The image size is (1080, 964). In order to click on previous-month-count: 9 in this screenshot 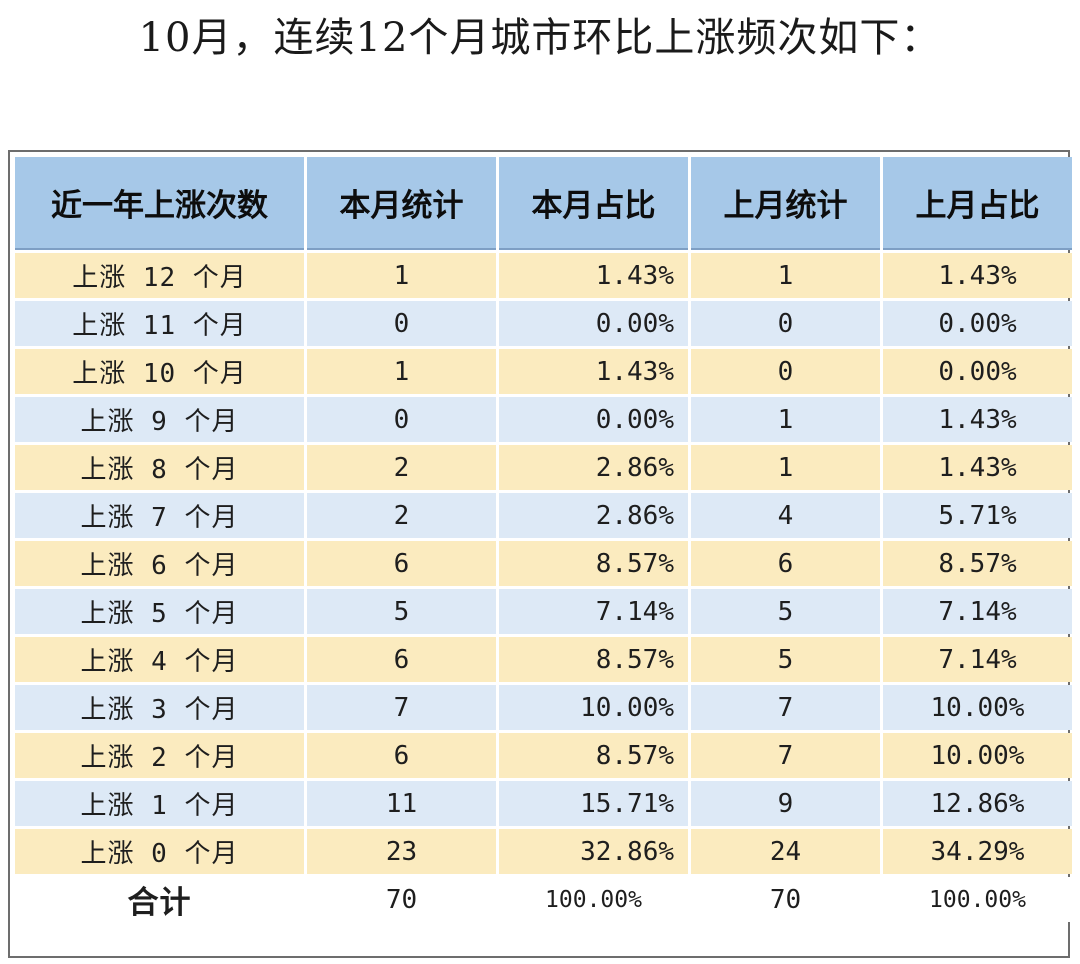, I will do `click(785, 803)`.